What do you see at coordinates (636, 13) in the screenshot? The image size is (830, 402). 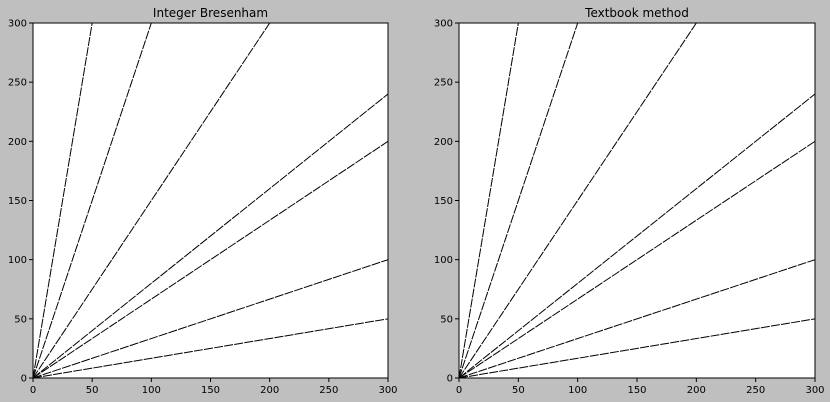 I see `chart-title: Textbook method` at bounding box center [636, 13].